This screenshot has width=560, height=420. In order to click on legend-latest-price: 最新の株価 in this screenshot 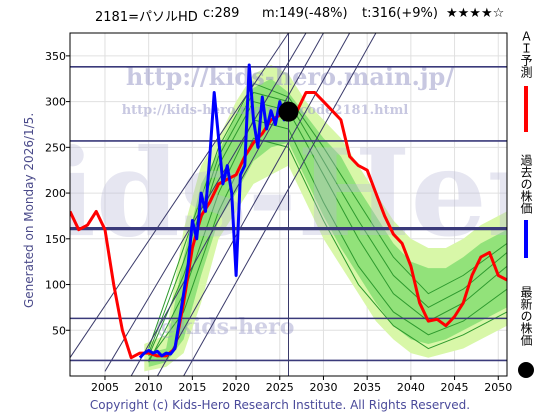, I will do `click(526, 332)`.